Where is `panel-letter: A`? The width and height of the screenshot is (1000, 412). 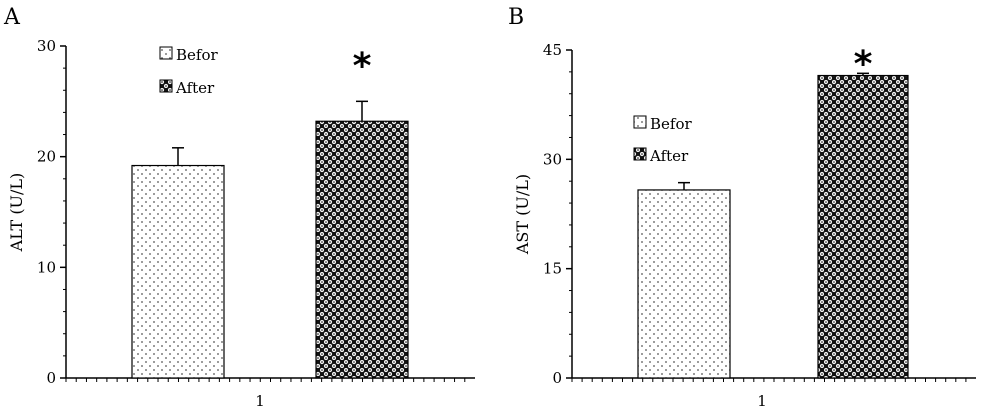
panel-letter: A is located at coordinates (12, 17).